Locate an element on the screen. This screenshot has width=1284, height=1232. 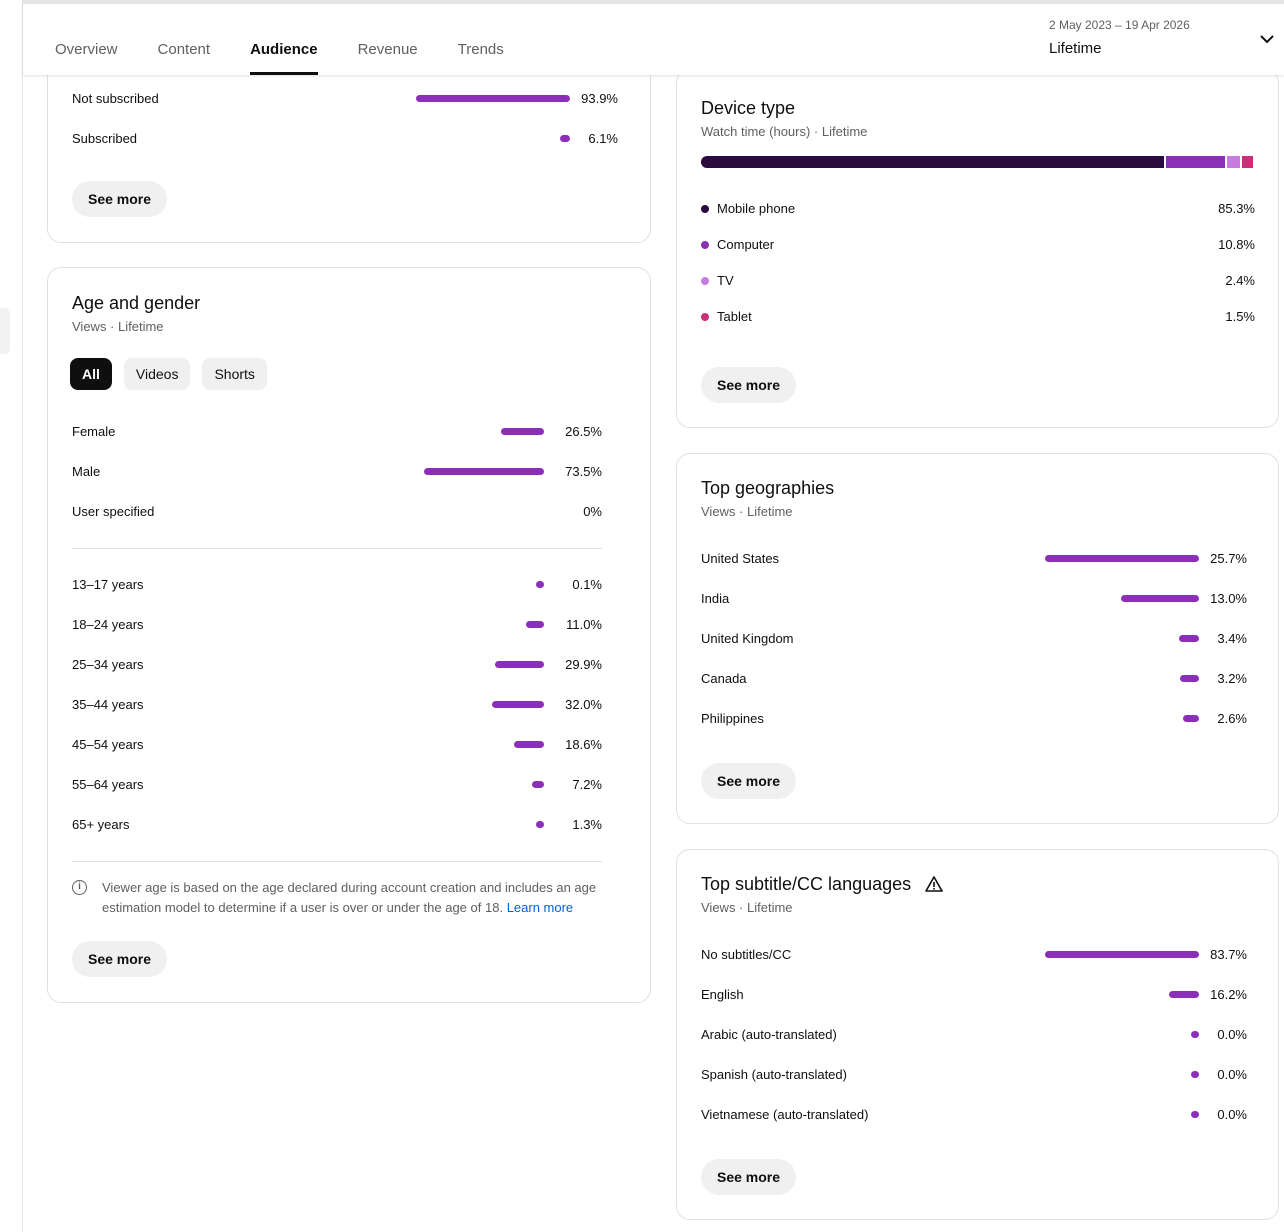
gender-row: Male 73.5% is located at coordinates (337, 472).